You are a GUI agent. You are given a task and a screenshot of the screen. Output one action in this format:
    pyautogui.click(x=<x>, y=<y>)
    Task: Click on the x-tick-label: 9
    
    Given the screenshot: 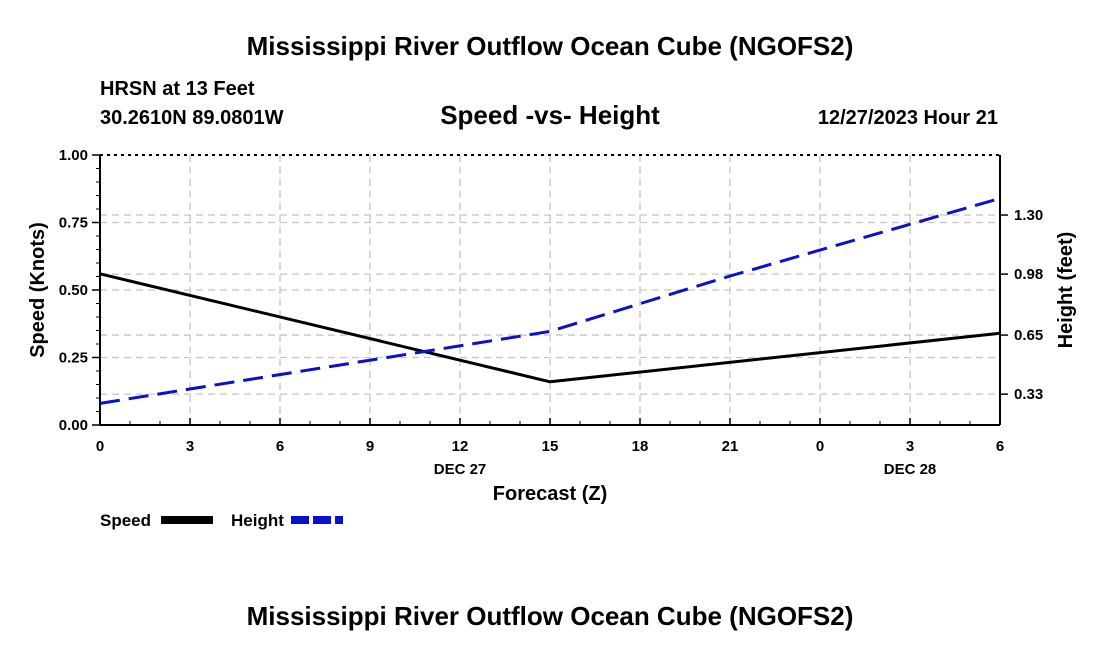 What is the action you would take?
    pyautogui.click(x=370, y=446)
    